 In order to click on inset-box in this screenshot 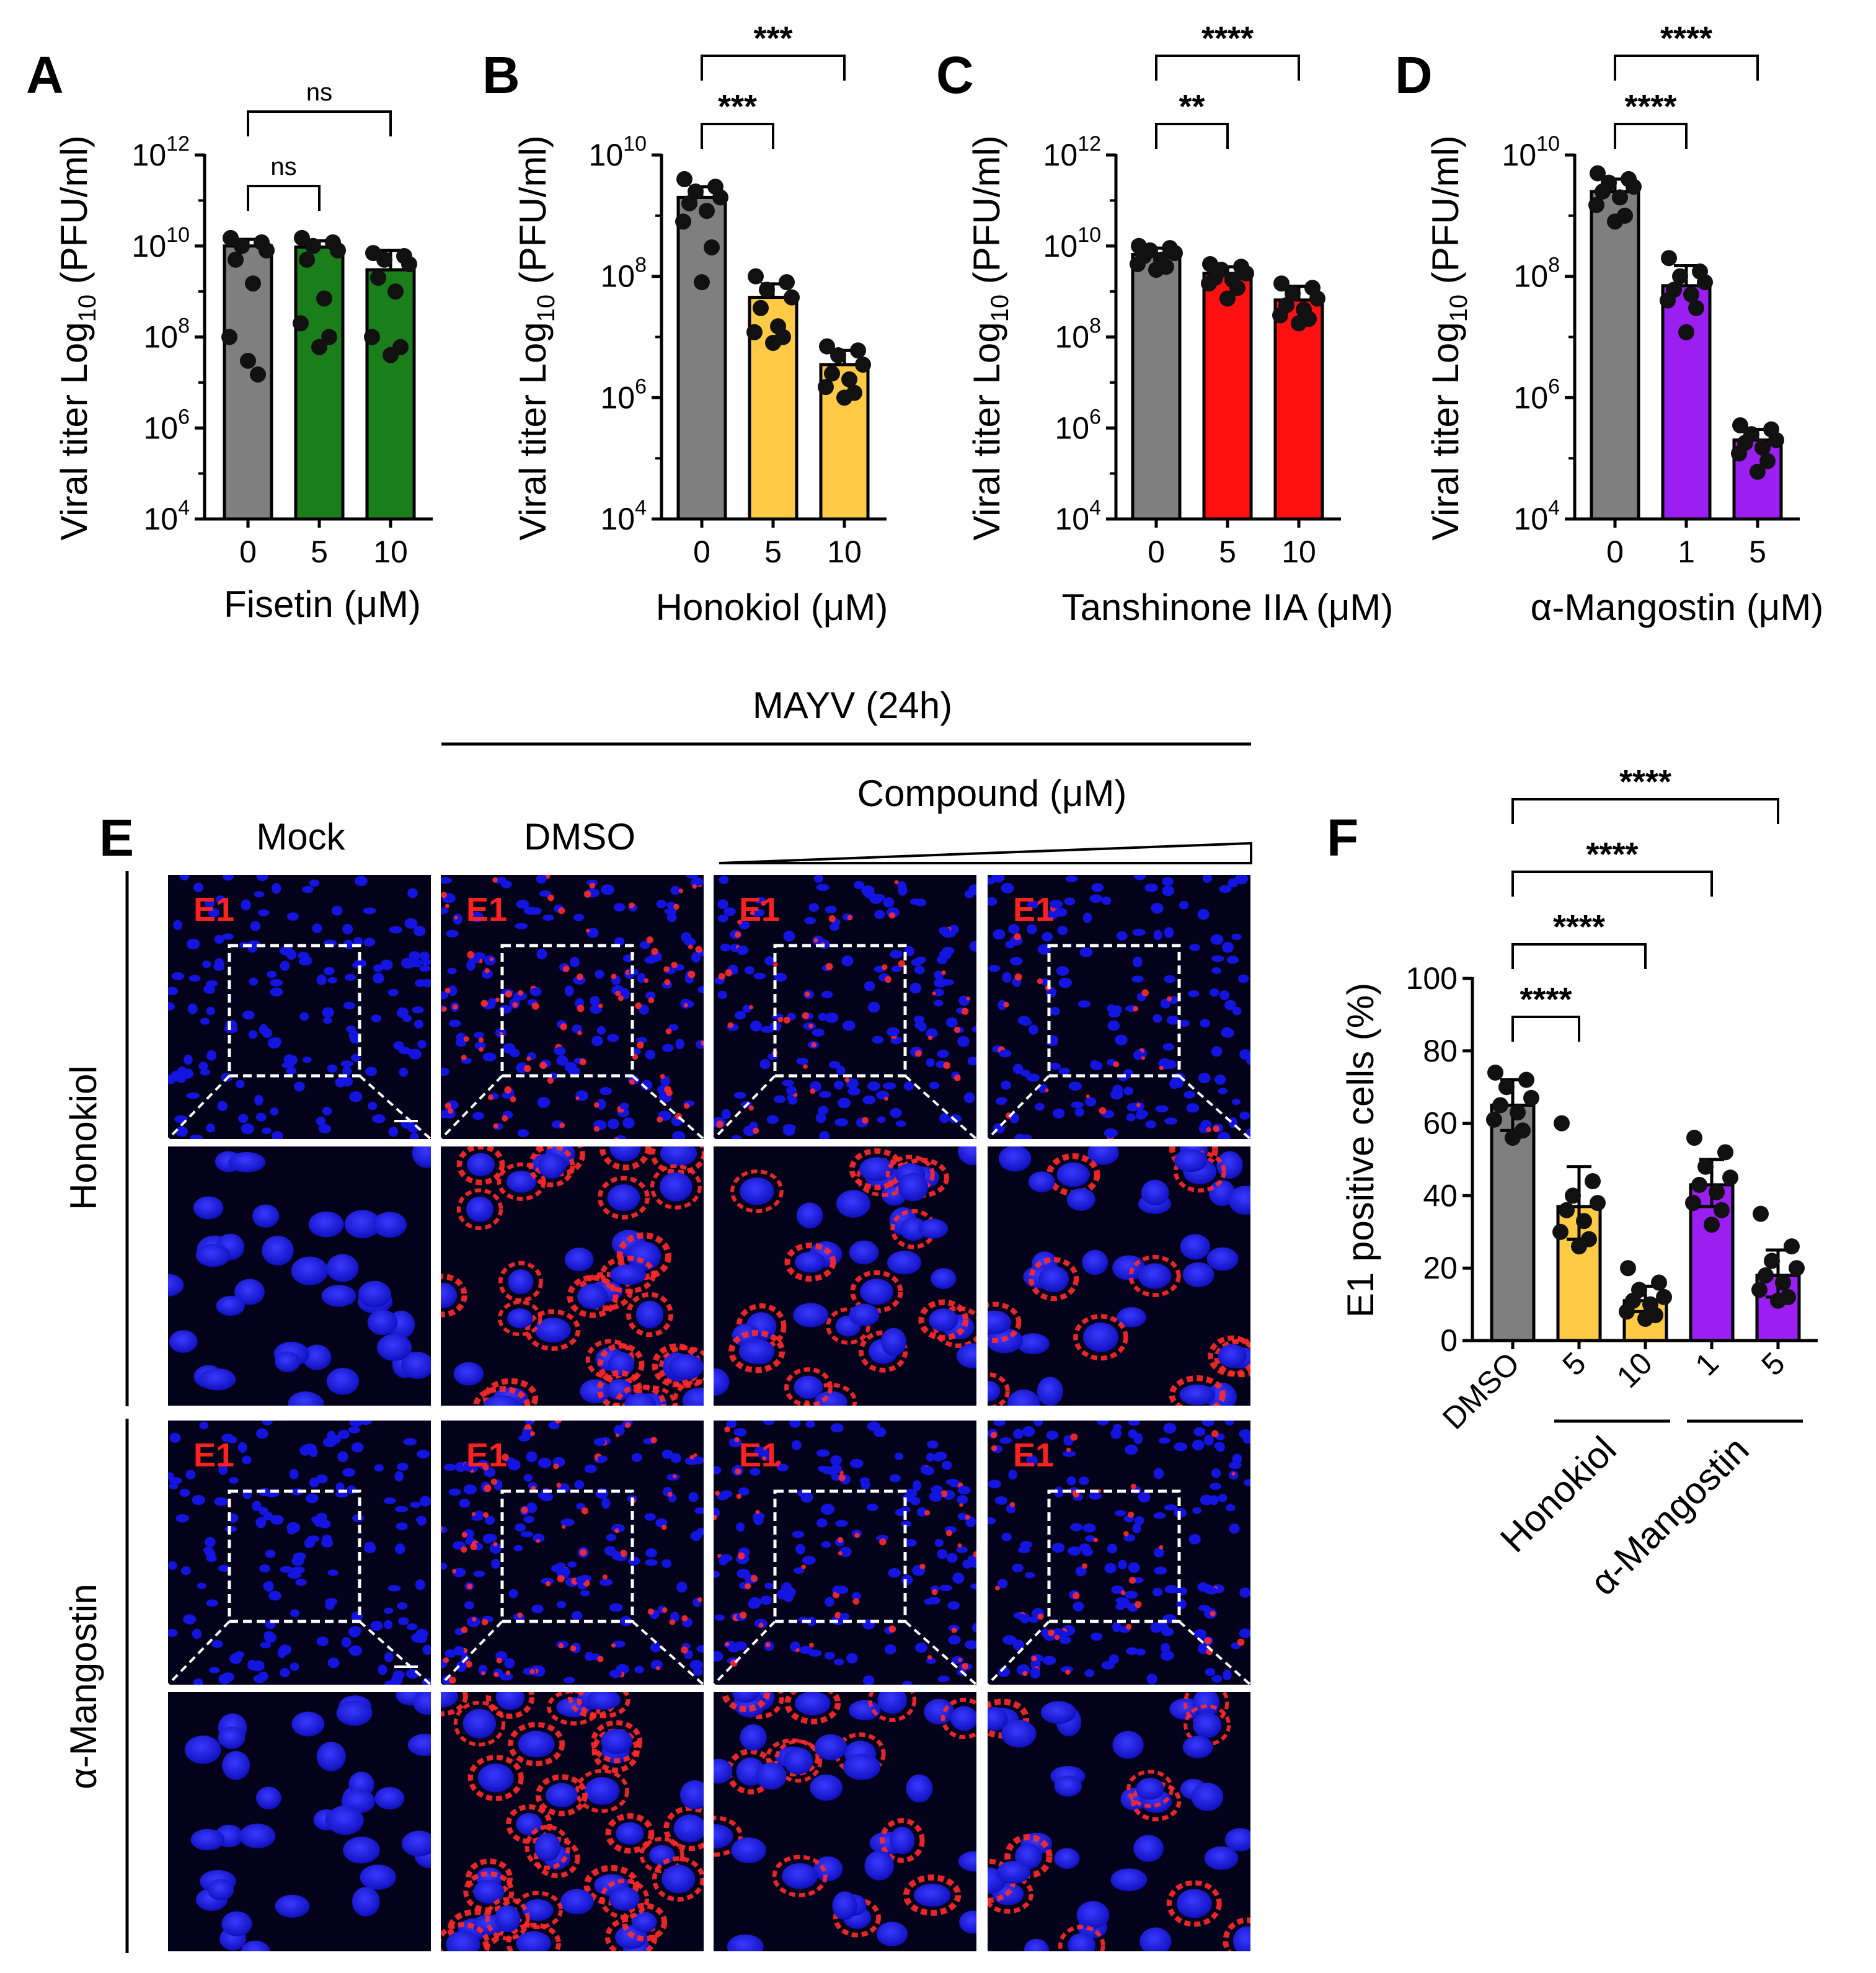, I will do `click(840, 1011)`.